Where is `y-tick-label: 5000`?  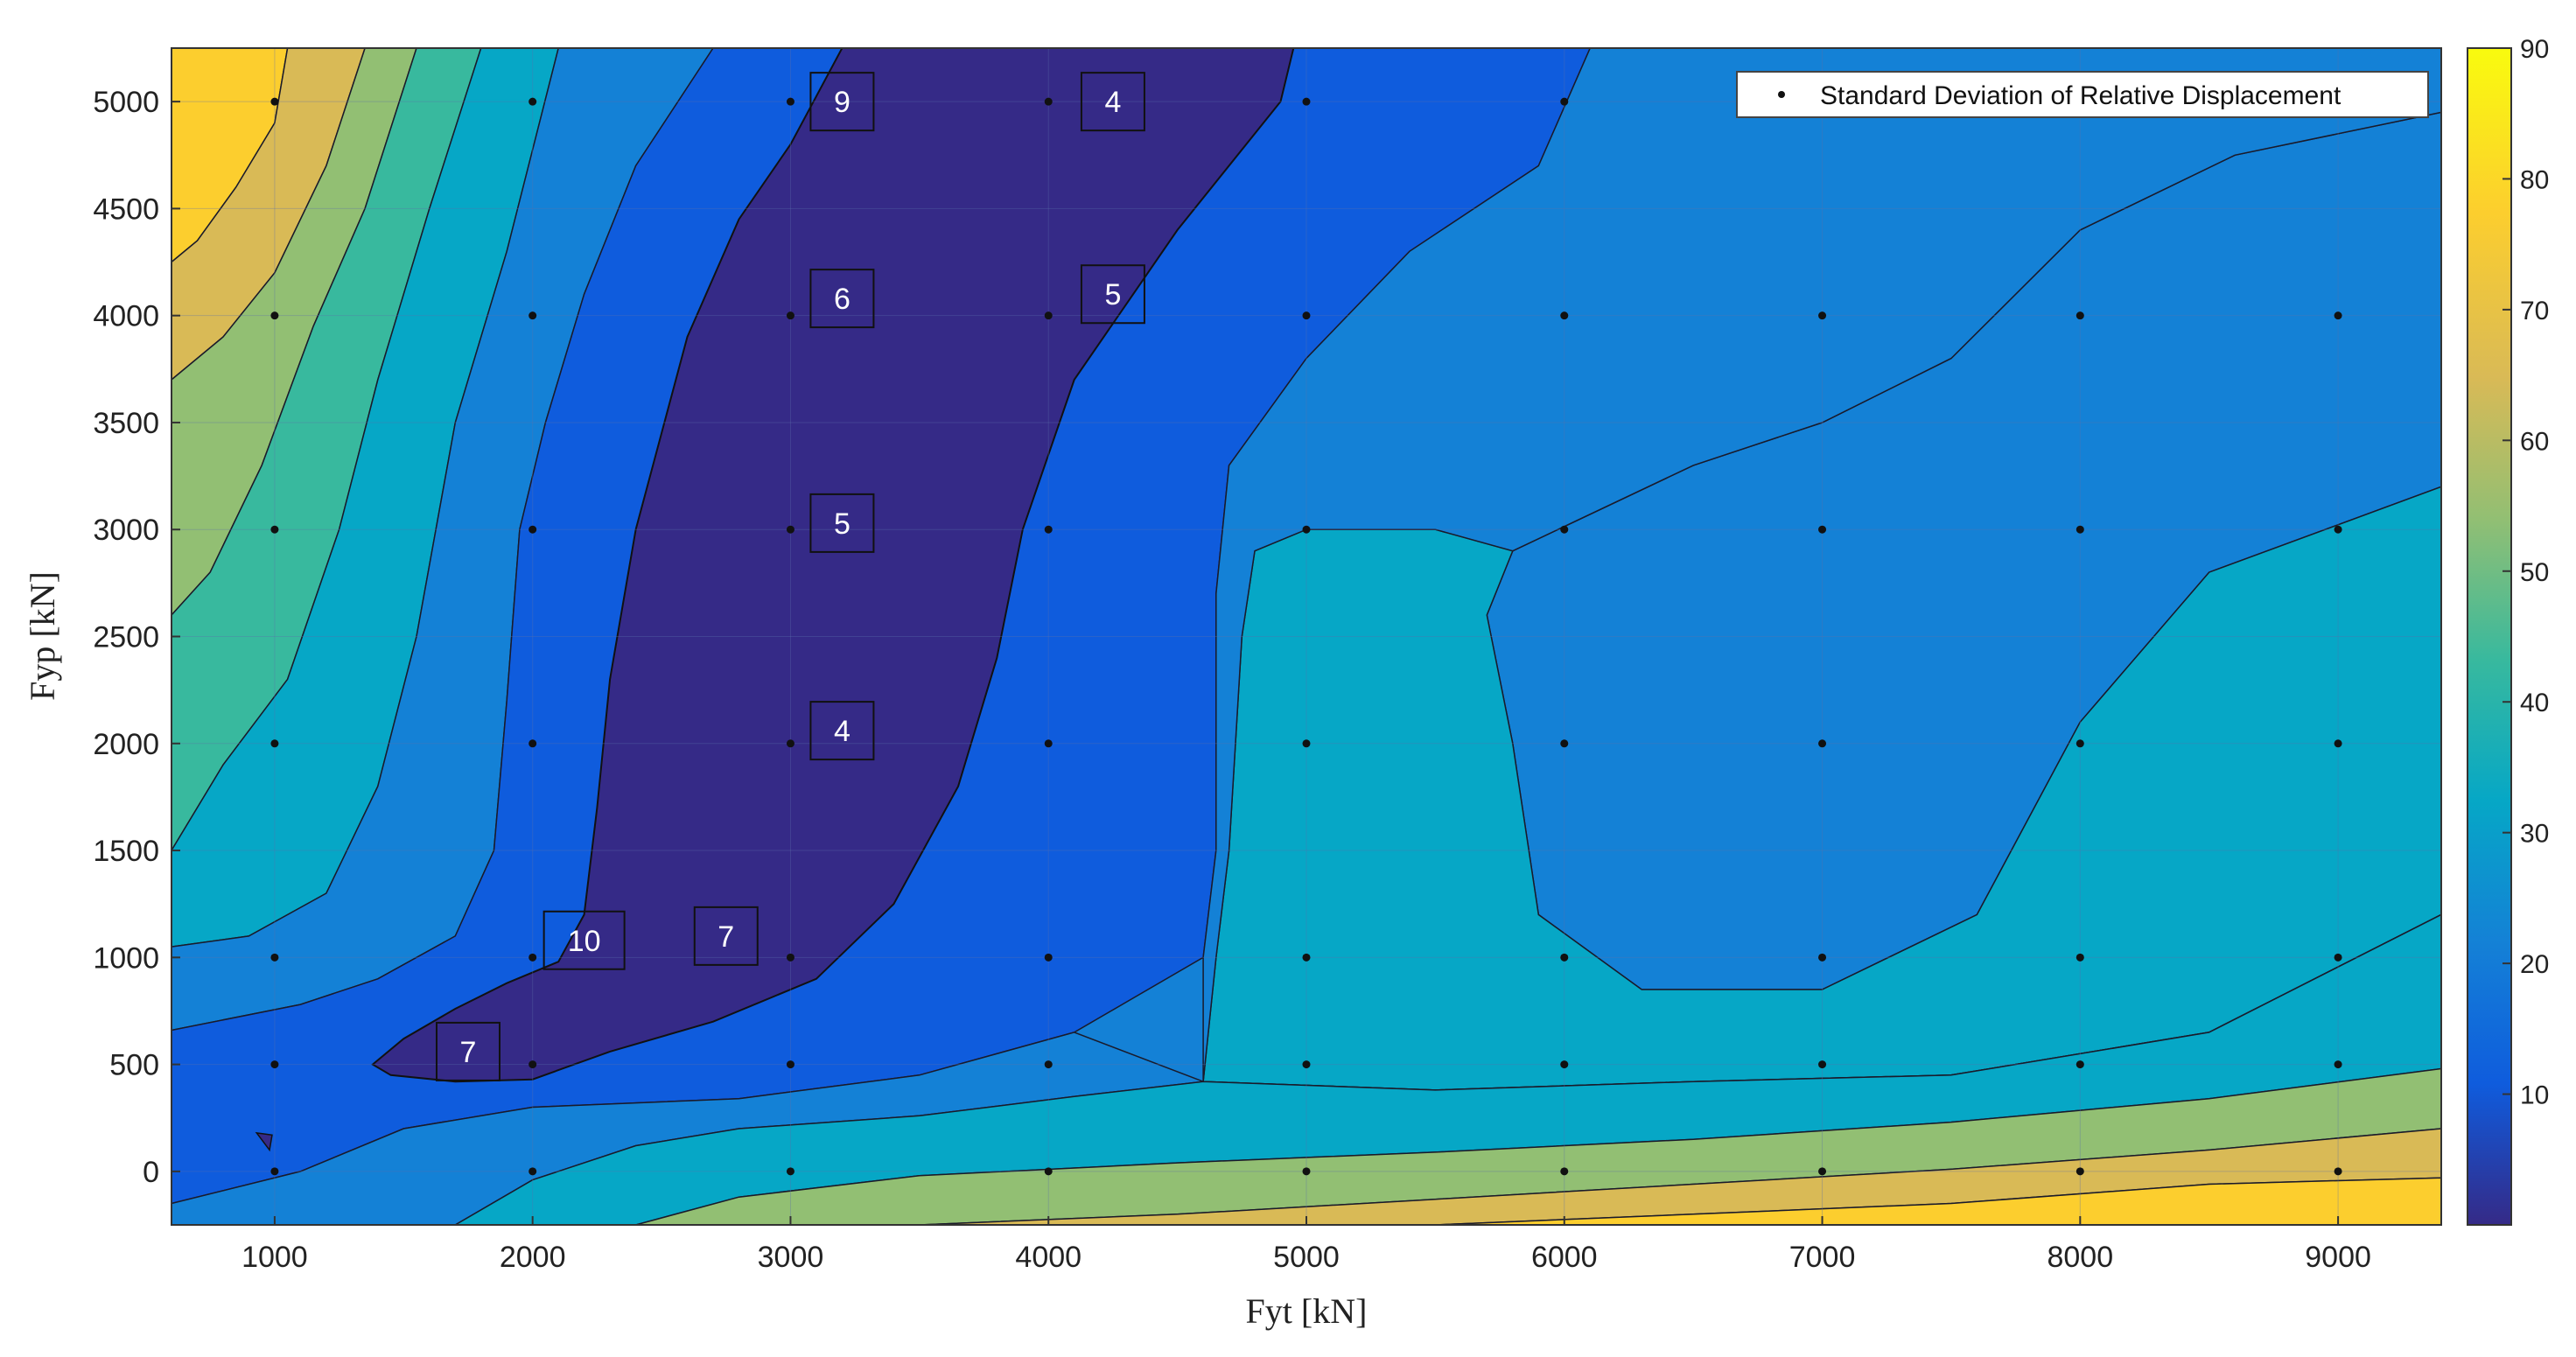 y-tick-label: 5000 is located at coordinates (126, 102).